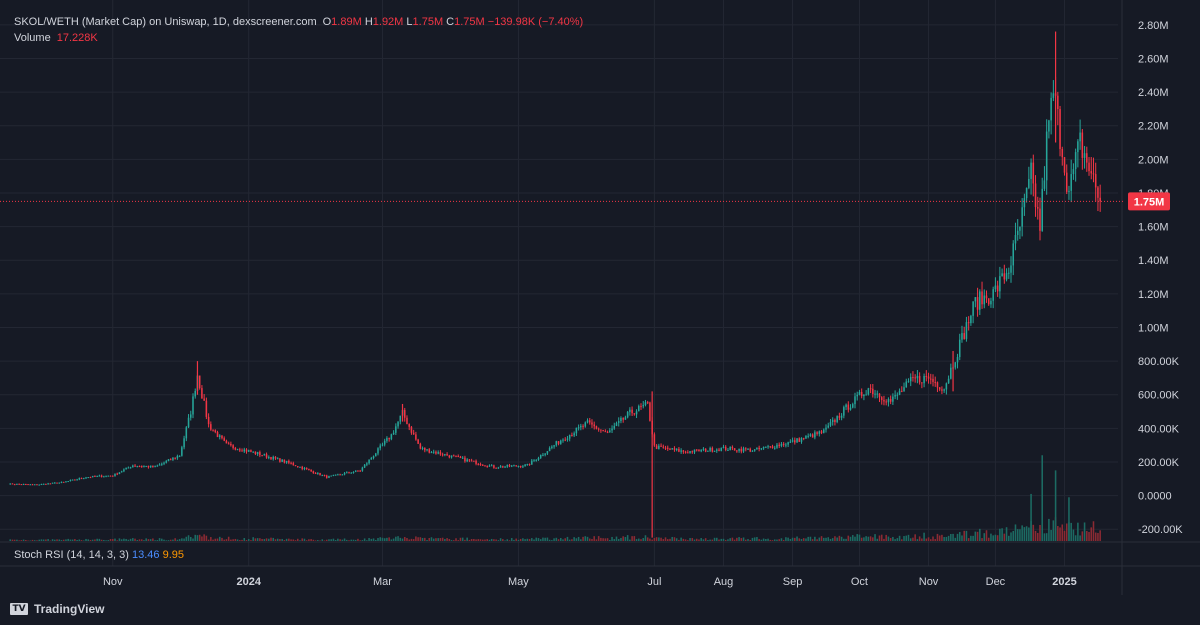 This screenshot has height=625, width=1200. Describe the element at coordinates (1159, 429) in the screenshot. I see `price-tick-label: 400.00K` at that location.